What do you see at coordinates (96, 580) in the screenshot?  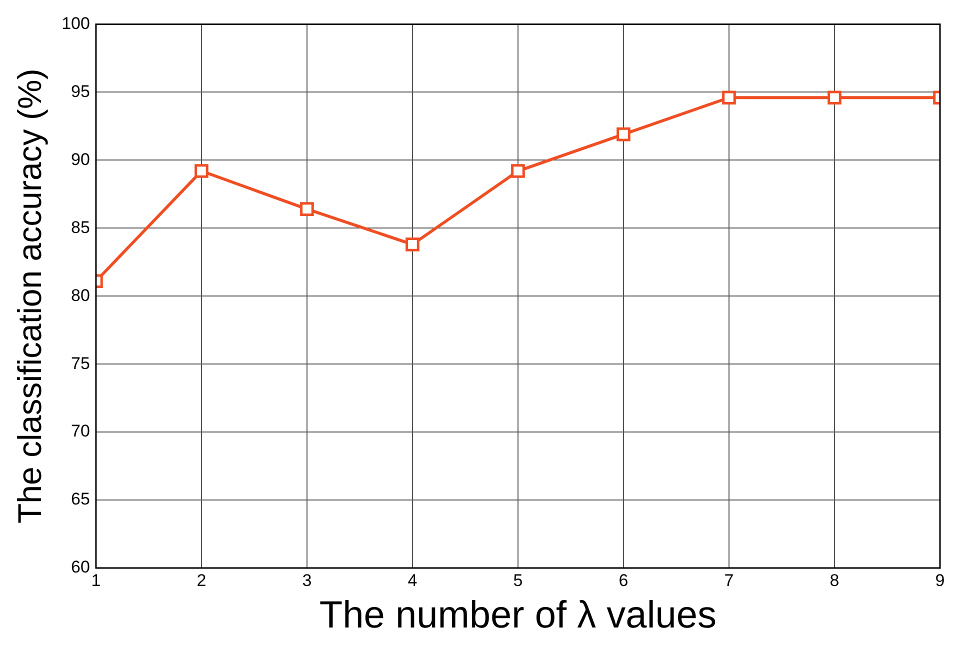 I see `x-tick-label: 1` at bounding box center [96, 580].